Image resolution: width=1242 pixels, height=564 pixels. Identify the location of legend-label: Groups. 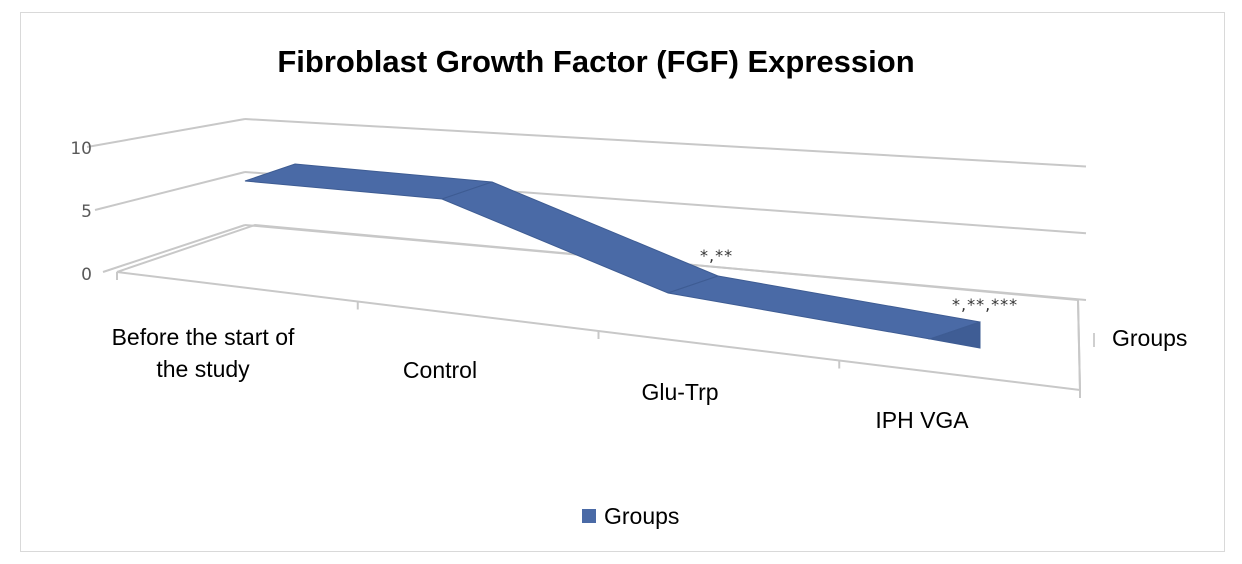
(642, 515).